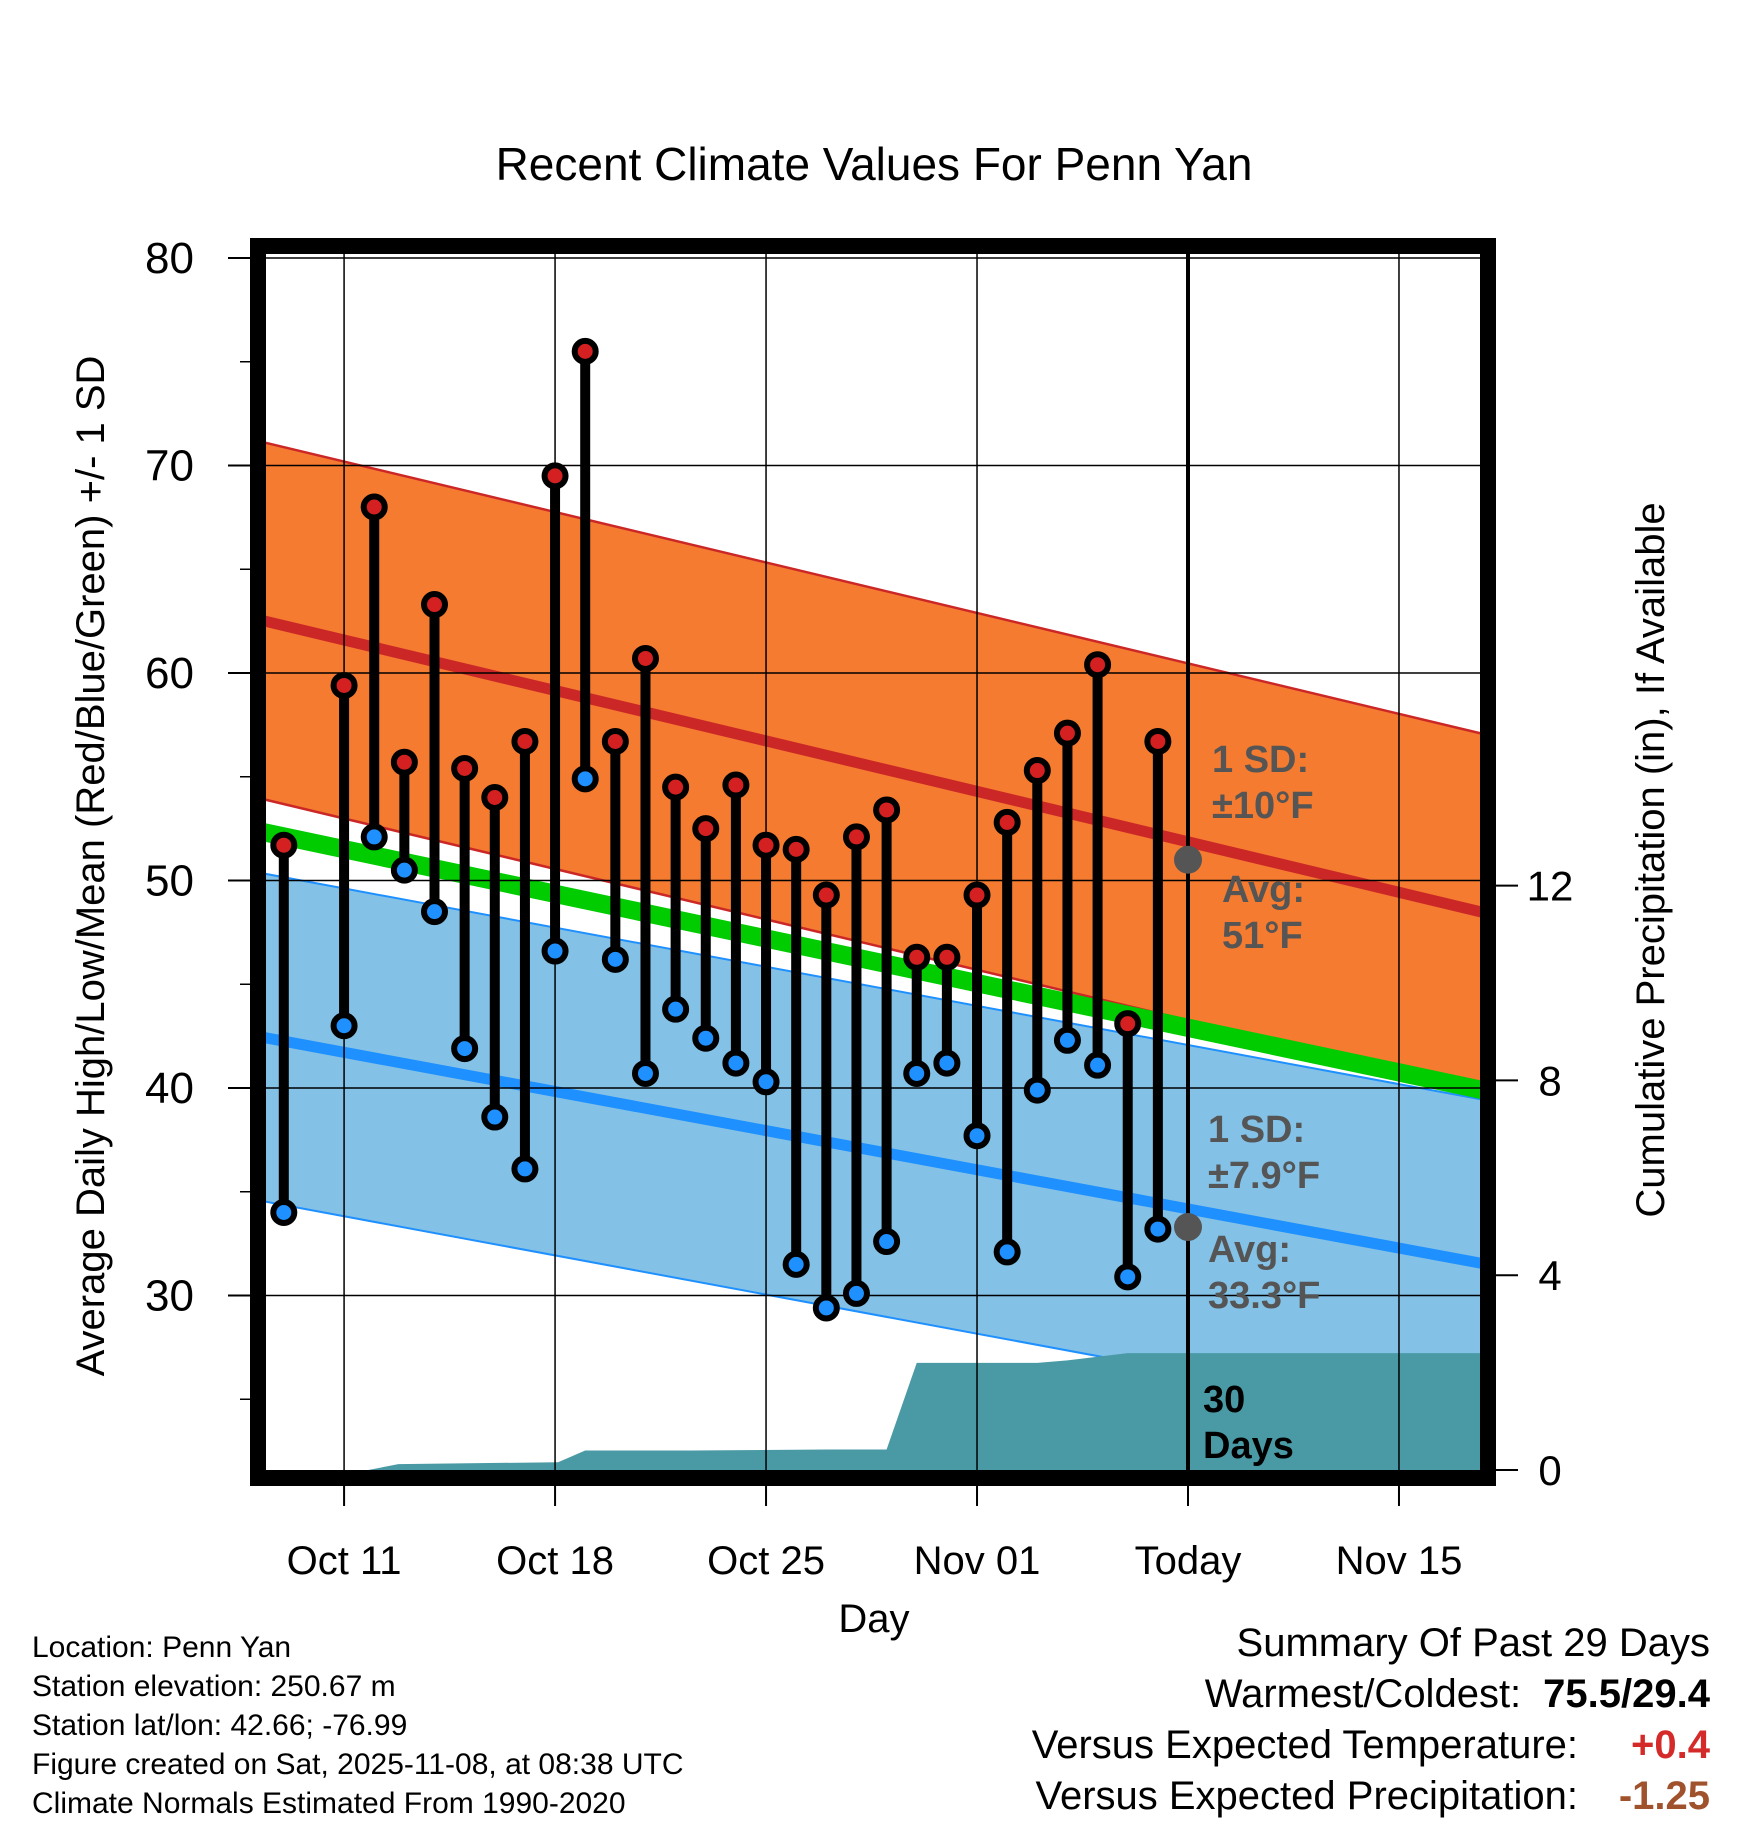 The height and width of the screenshot is (1828, 1748). What do you see at coordinates (169, 258) in the screenshot?
I see `y-tick-label: 80` at bounding box center [169, 258].